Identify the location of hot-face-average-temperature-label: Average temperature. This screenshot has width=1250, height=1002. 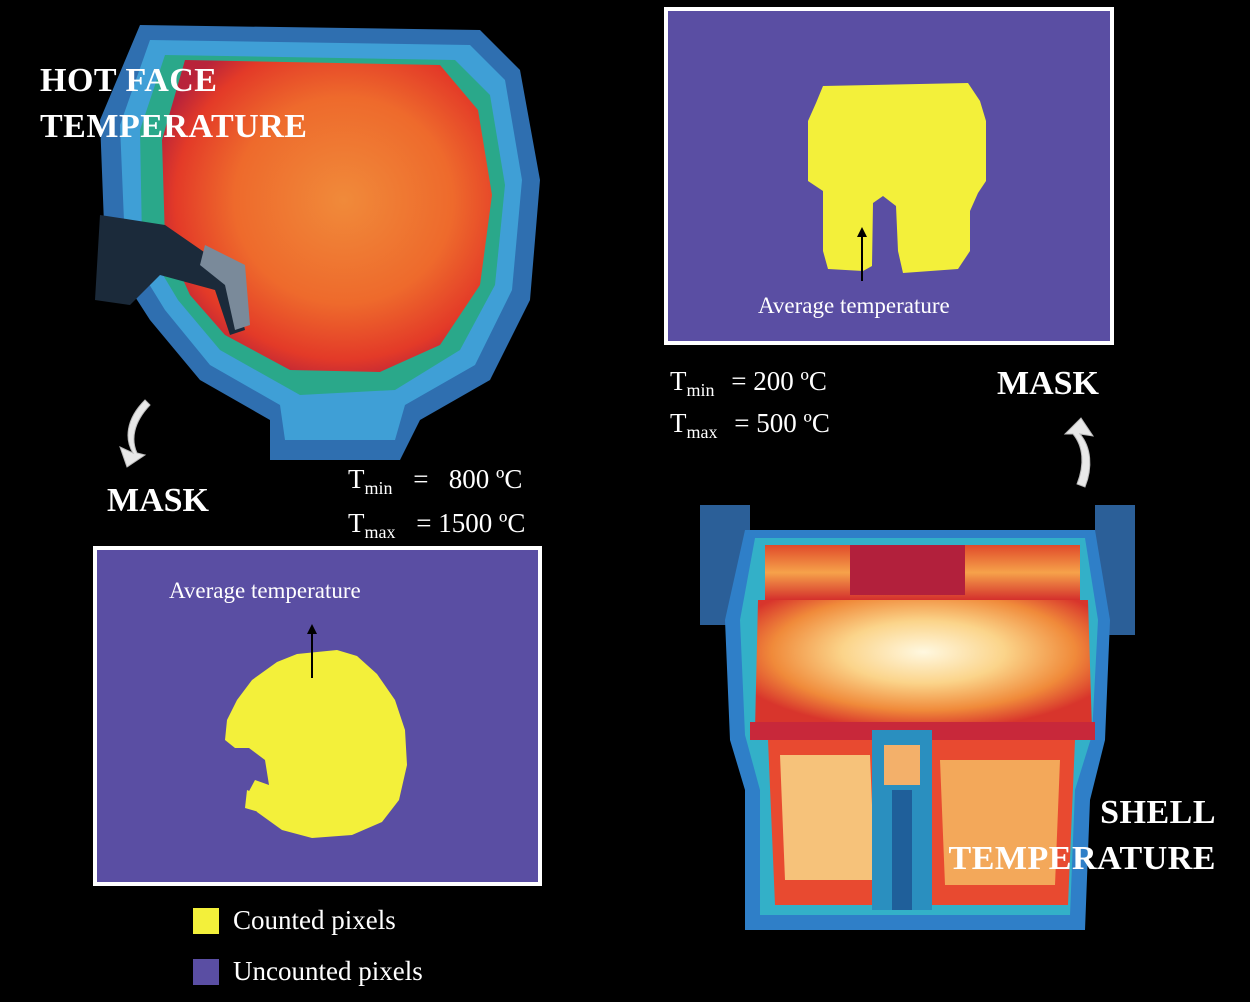
(265, 590).